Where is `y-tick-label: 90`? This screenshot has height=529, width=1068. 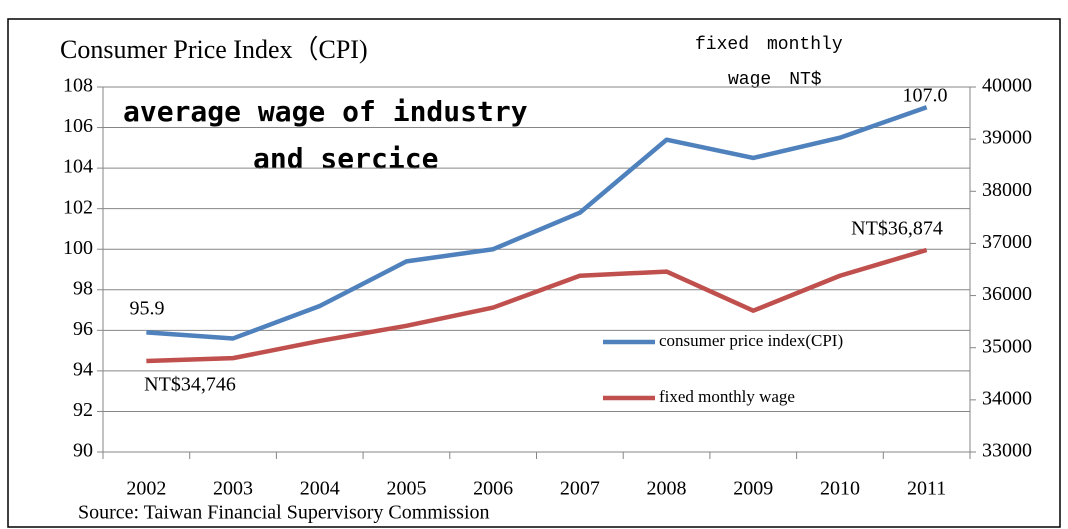
y-tick-label: 90 is located at coordinates (83, 451).